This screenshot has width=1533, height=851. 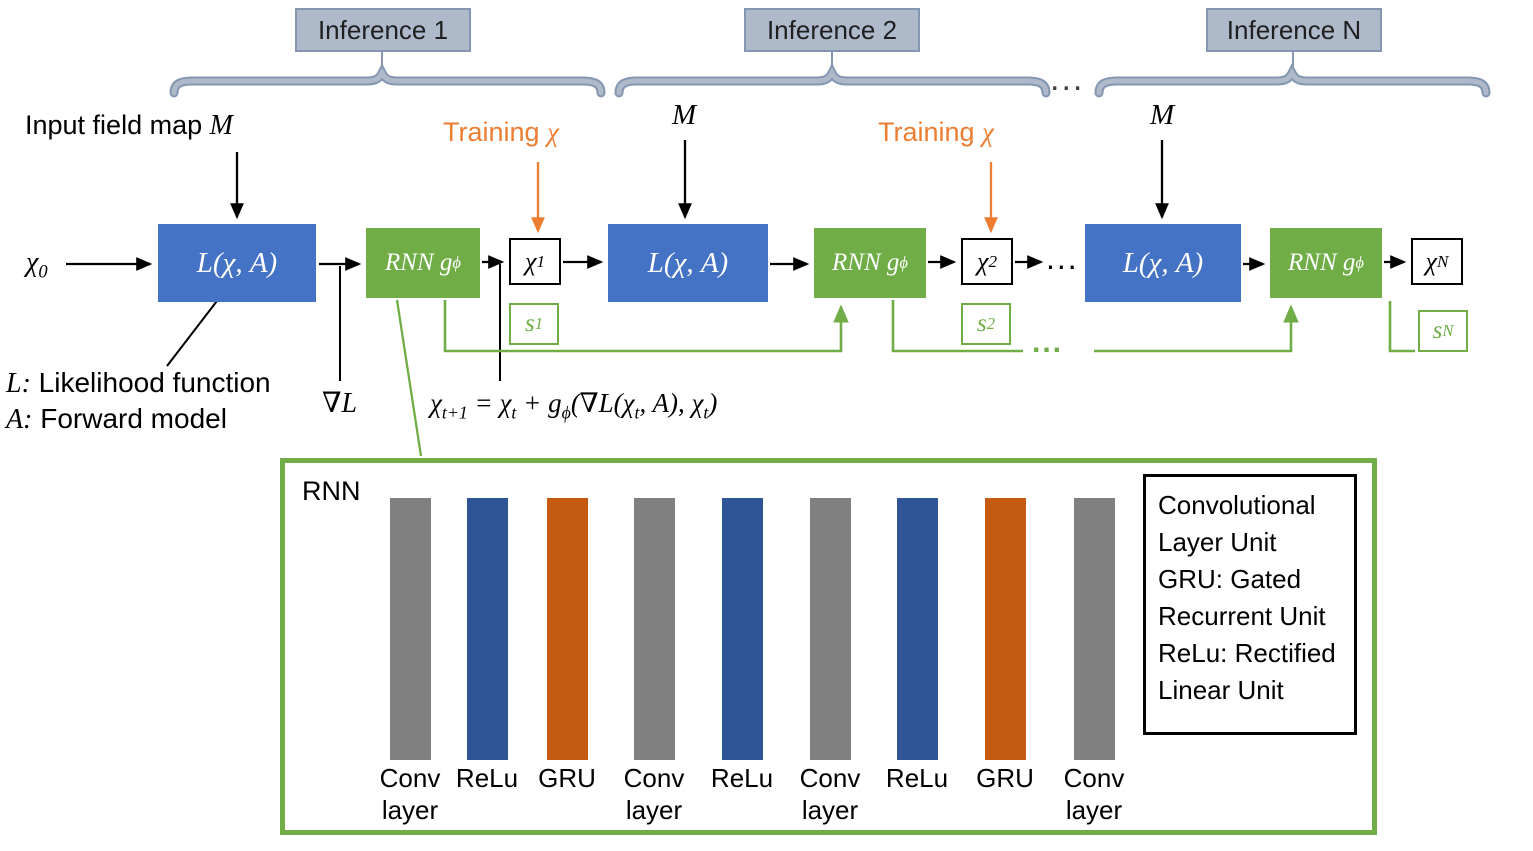 What do you see at coordinates (830, 778) in the screenshot?
I see `bar-label-6-line1: Conv` at bounding box center [830, 778].